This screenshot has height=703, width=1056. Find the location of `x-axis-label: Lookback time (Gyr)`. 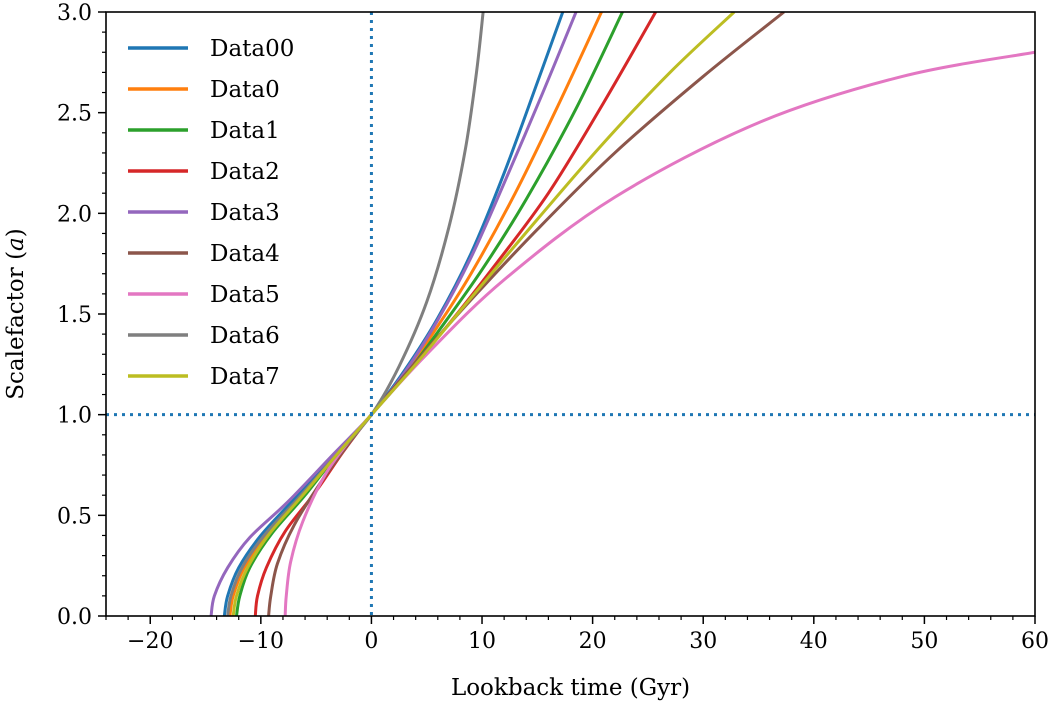

x-axis-label: Lookback time (Gyr) is located at coordinates (570, 688).